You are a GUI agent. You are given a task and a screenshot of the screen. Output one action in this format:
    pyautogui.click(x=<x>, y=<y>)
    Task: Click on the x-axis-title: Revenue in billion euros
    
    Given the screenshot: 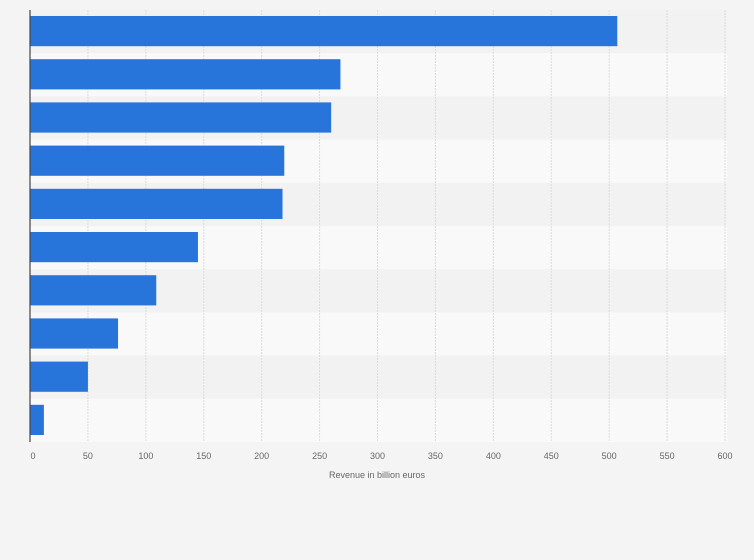 What is the action you would take?
    pyautogui.click(x=377, y=475)
    